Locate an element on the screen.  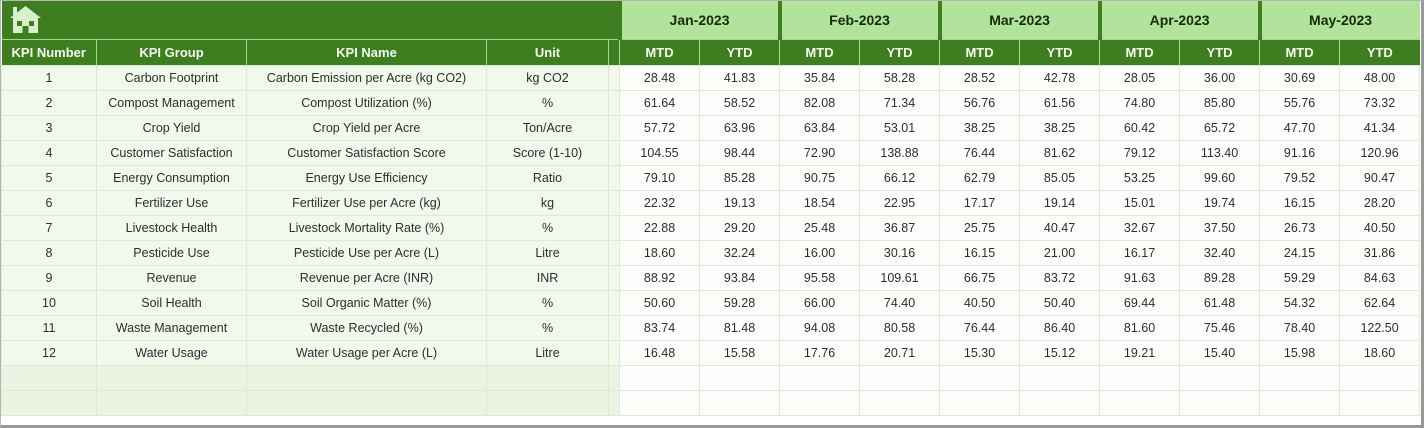
column-header-kpi-group: KPI Group is located at coordinates (171, 52).